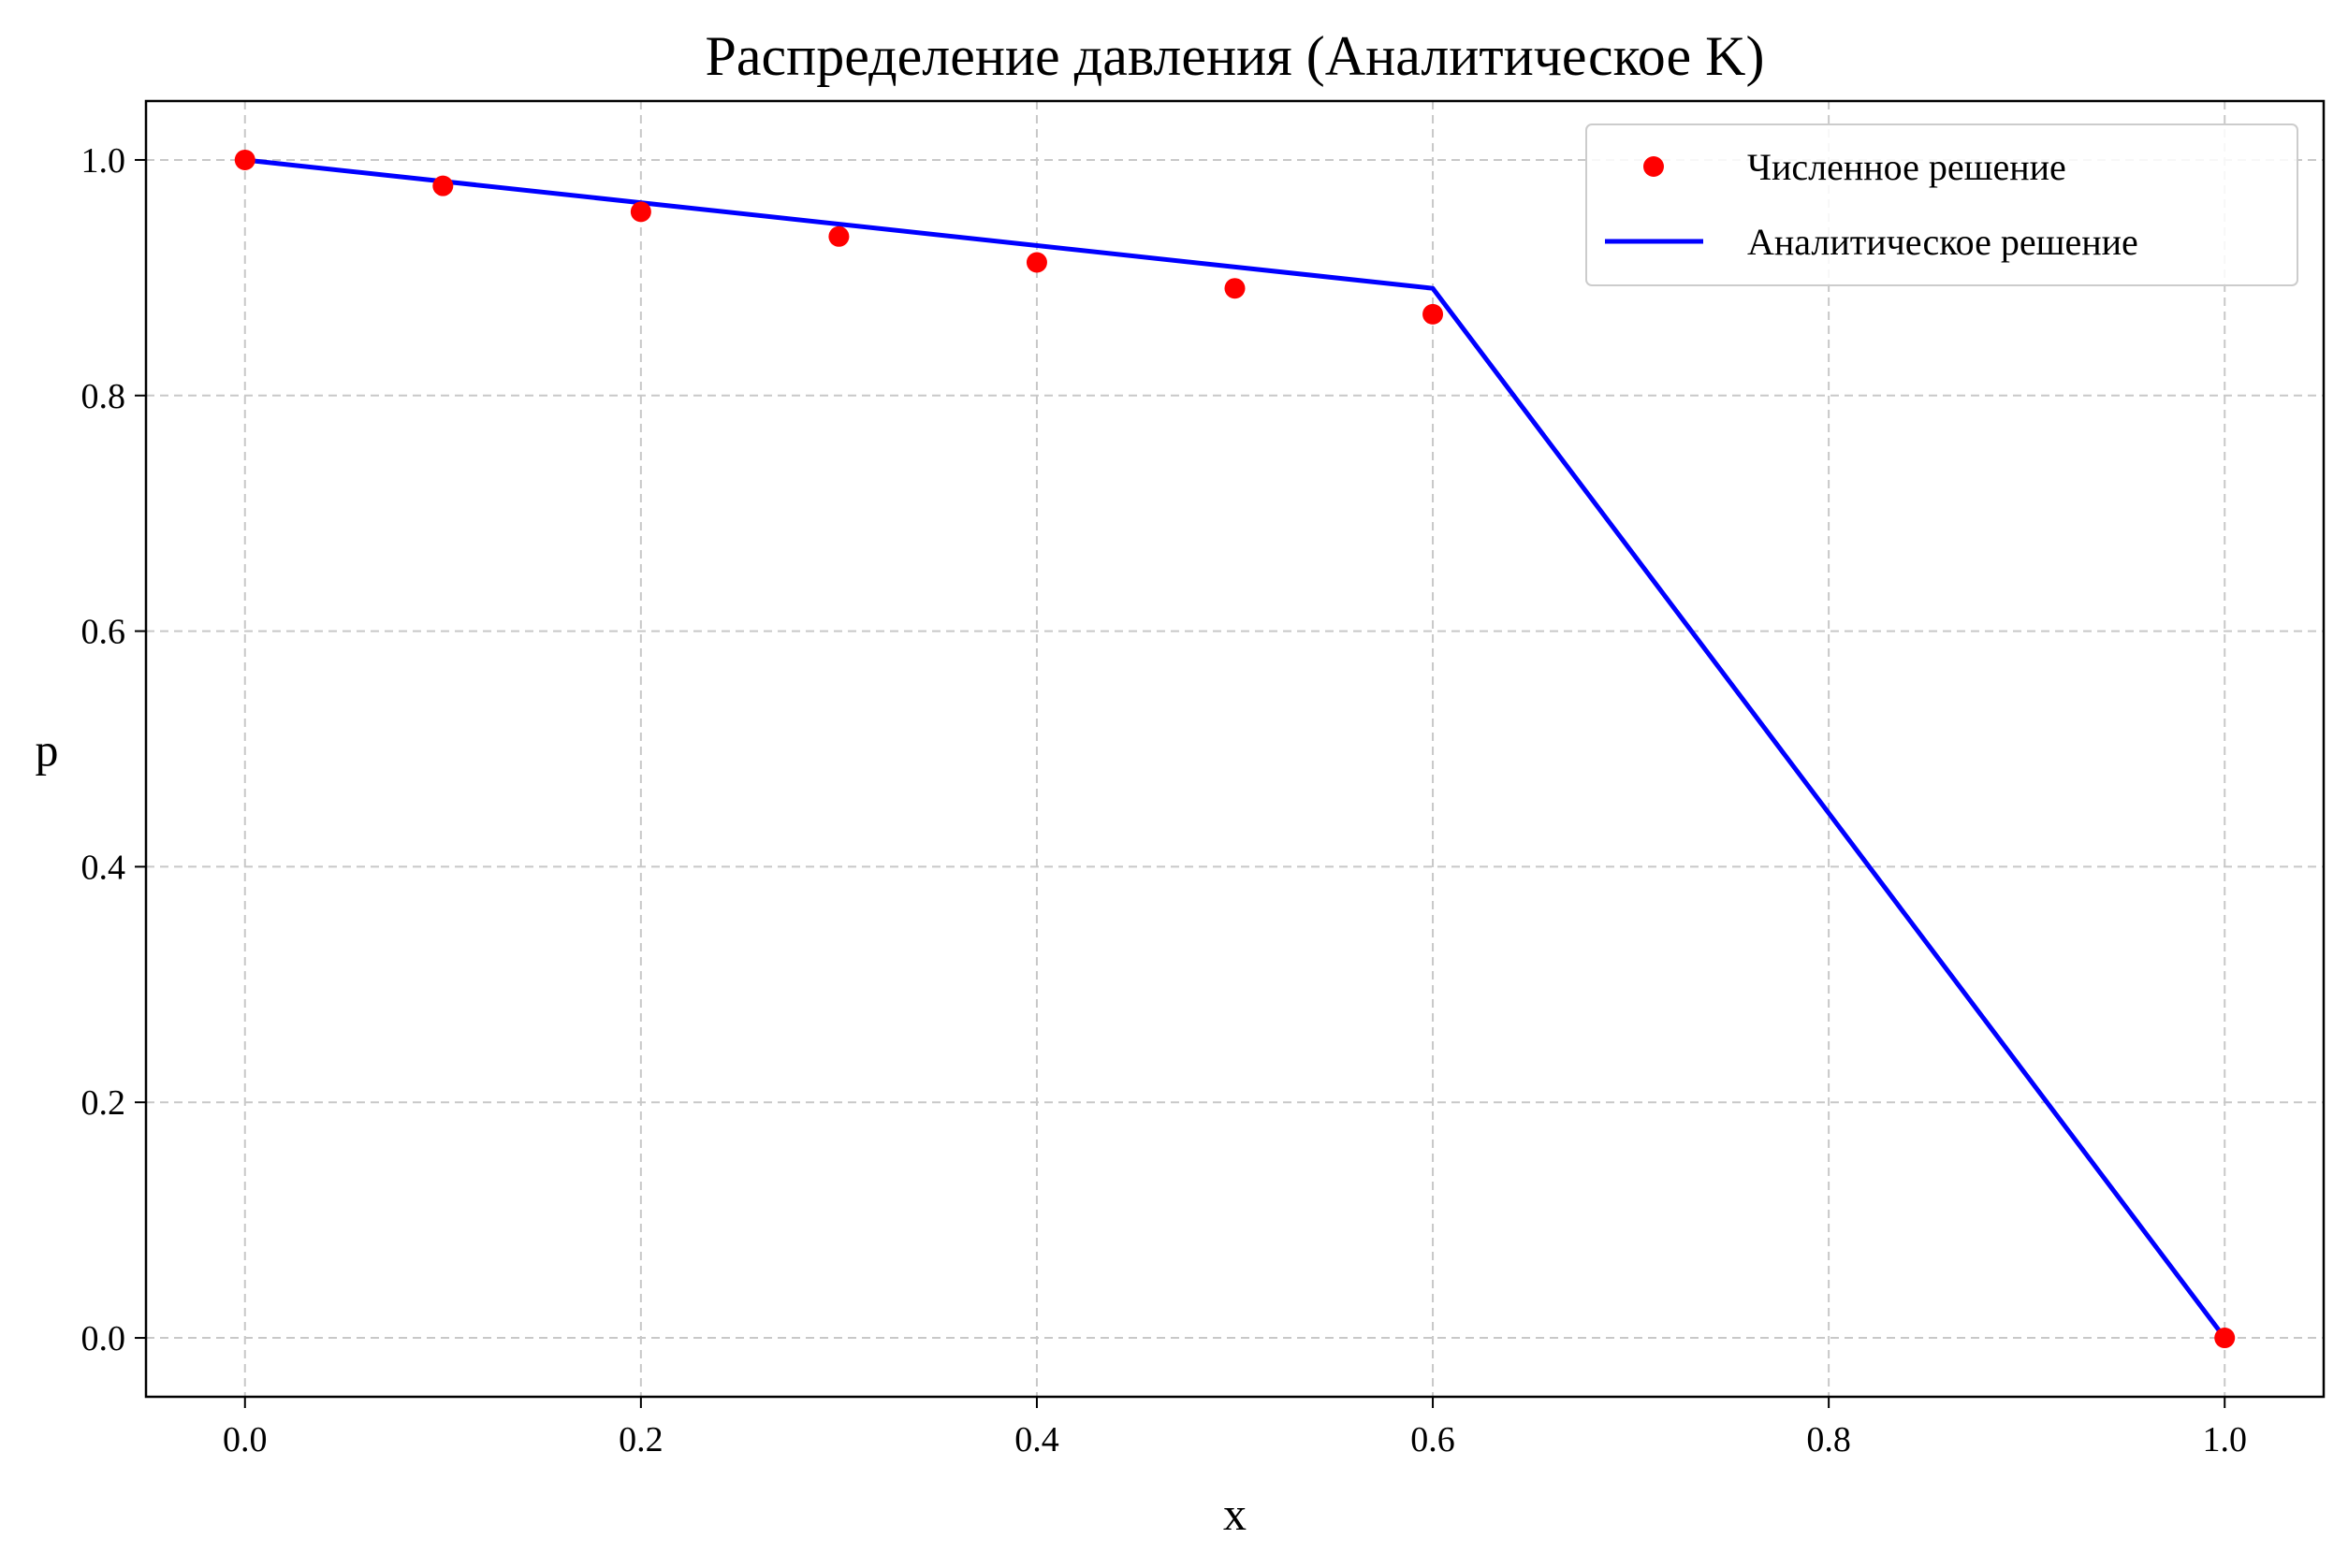 This screenshot has height=1568, width=2348. What do you see at coordinates (1828, 1439) in the screenshot?
I see `x-tick-label: 0.8` at bounding box center [1828, 1439].